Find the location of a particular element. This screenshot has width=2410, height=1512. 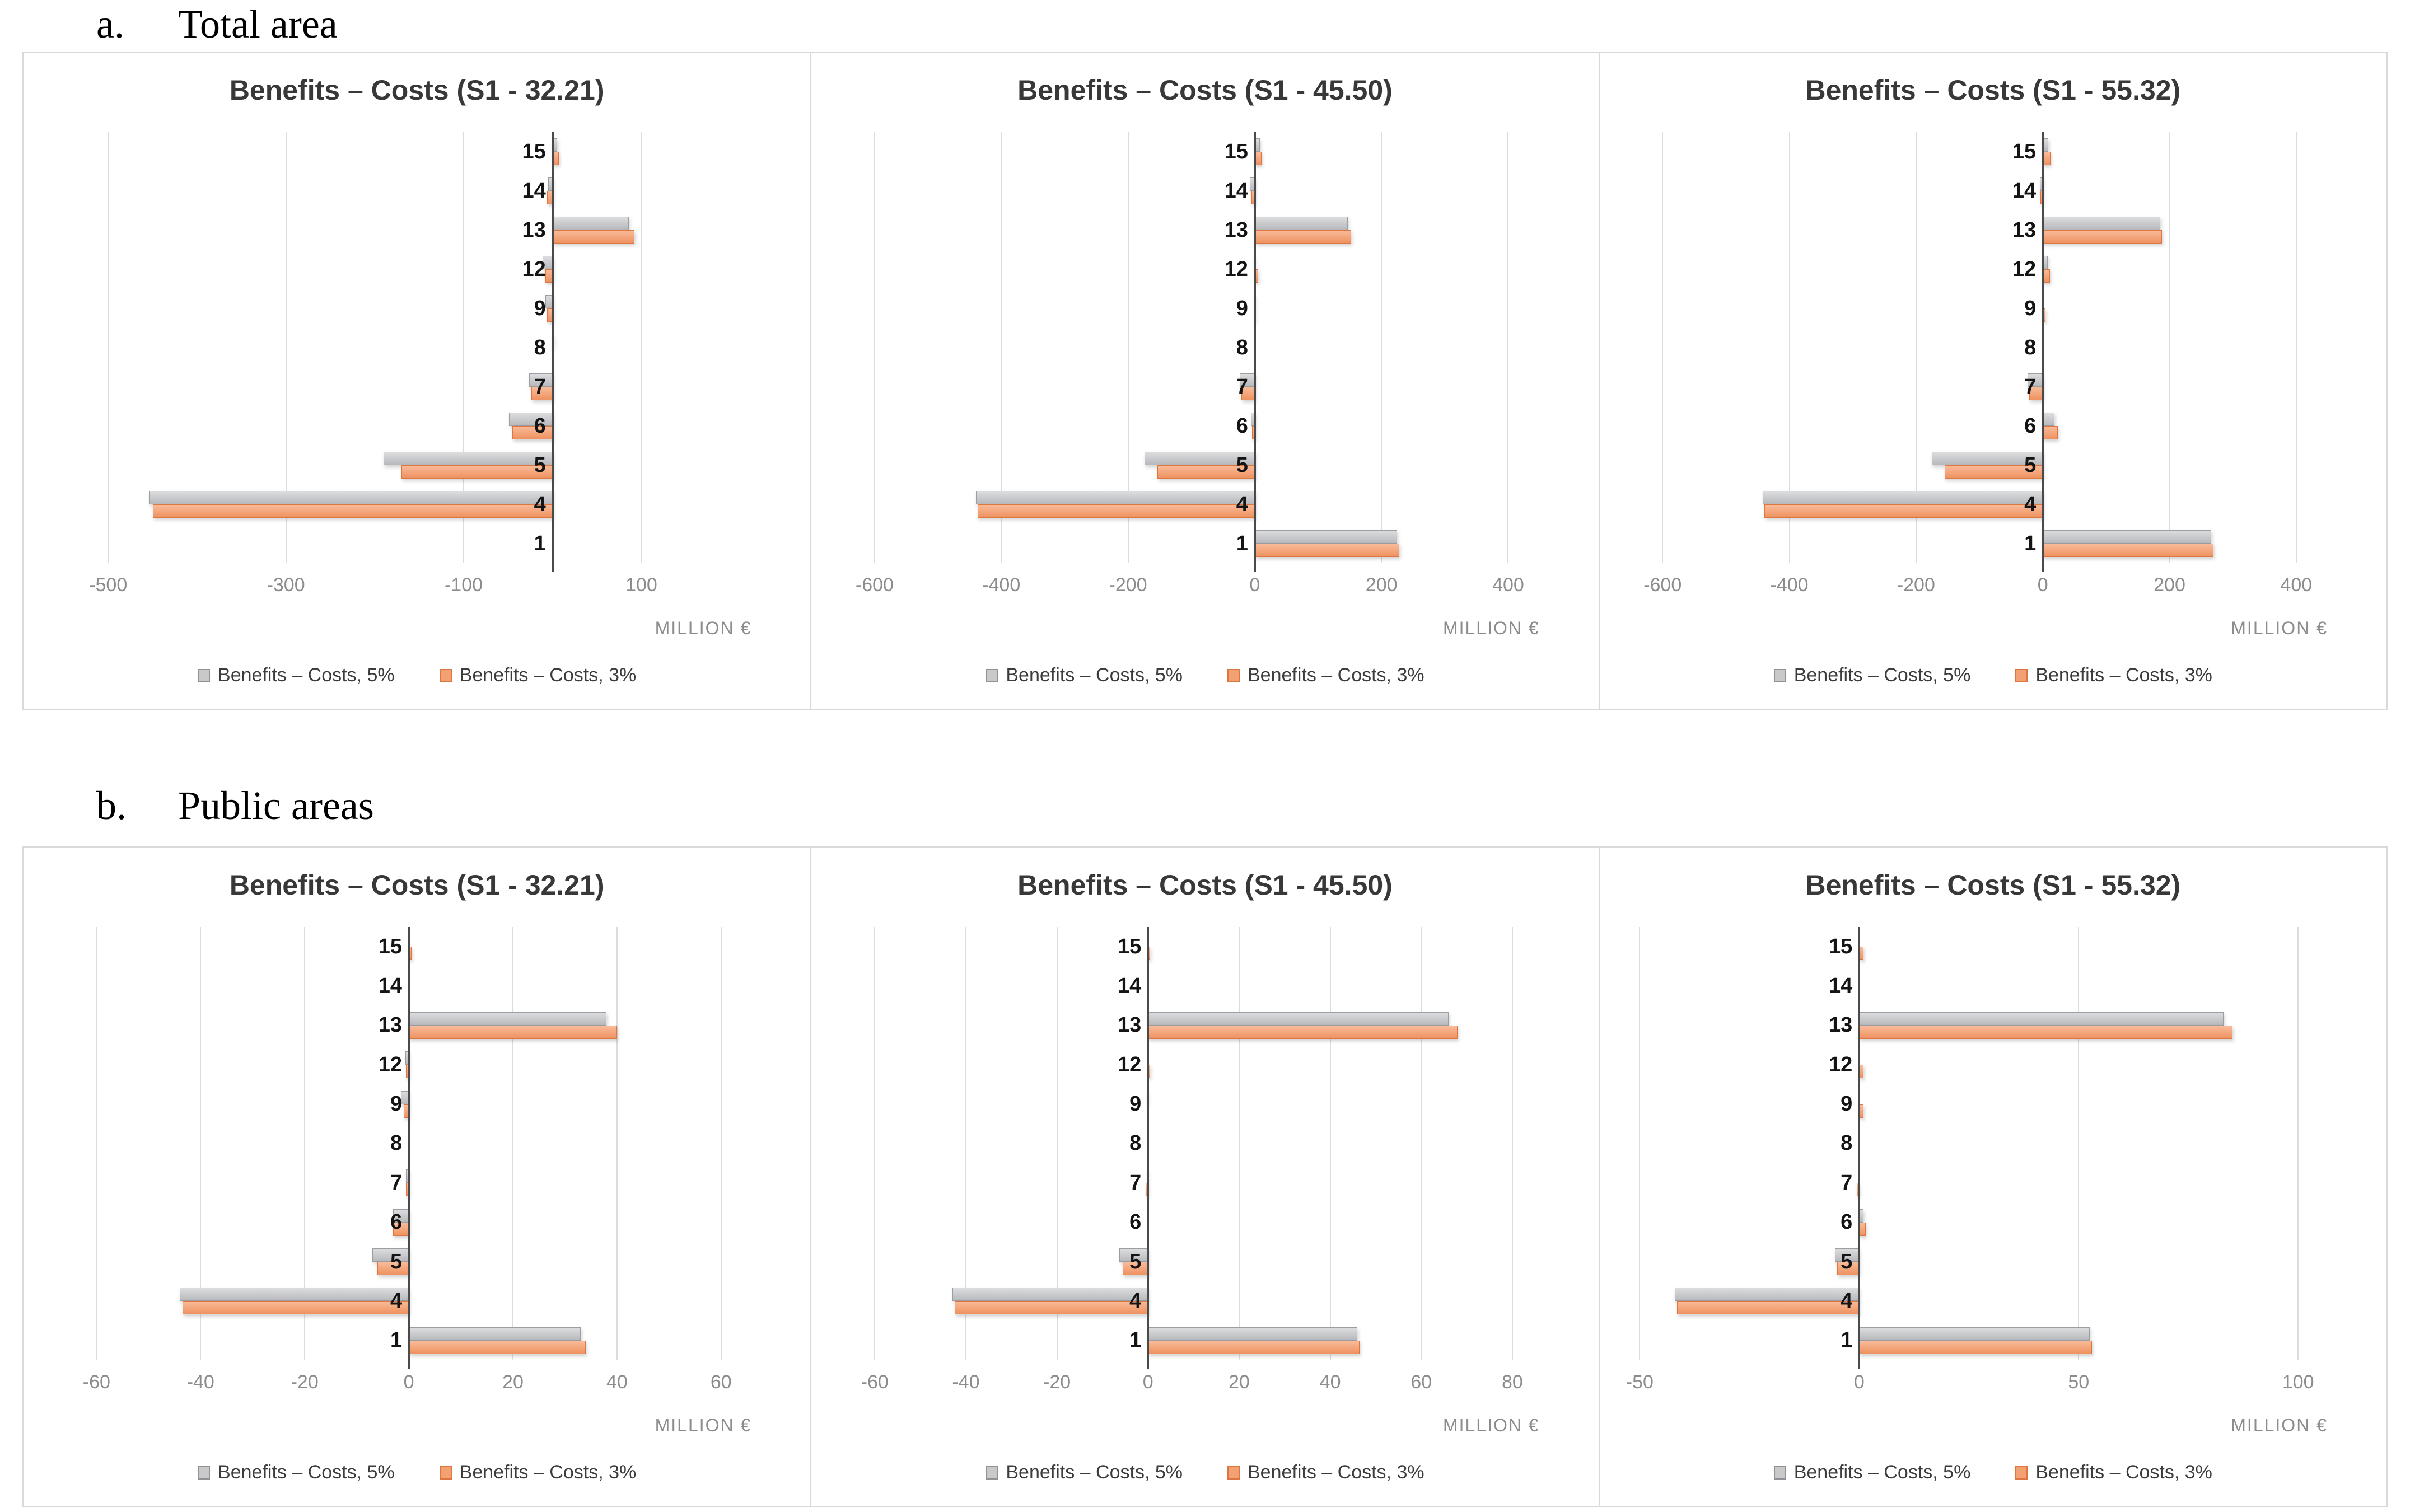

x-tick-label: 80 is located at coordinates (1512, 1382).